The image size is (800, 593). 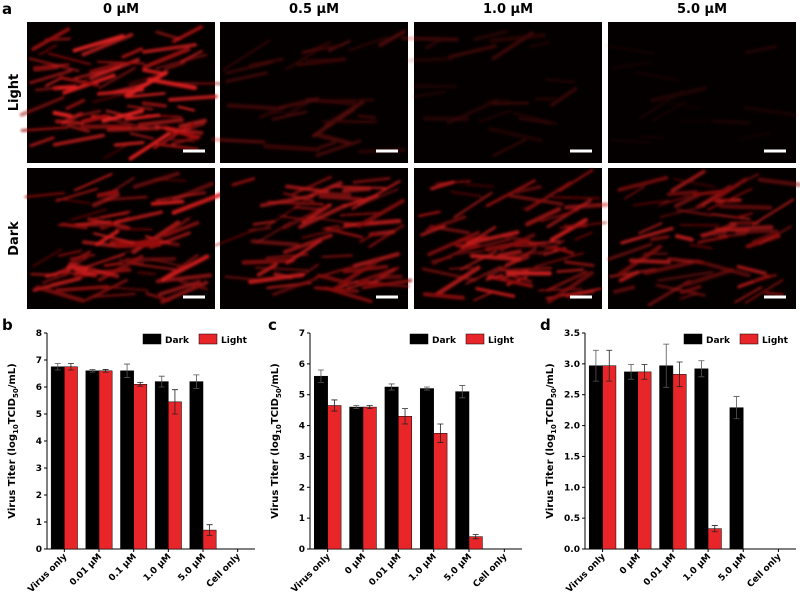 What do you see at coordinates (572, 396) in the screenshot?
I see `y-tick-label: 2.5` at bounding box center [572, 396].